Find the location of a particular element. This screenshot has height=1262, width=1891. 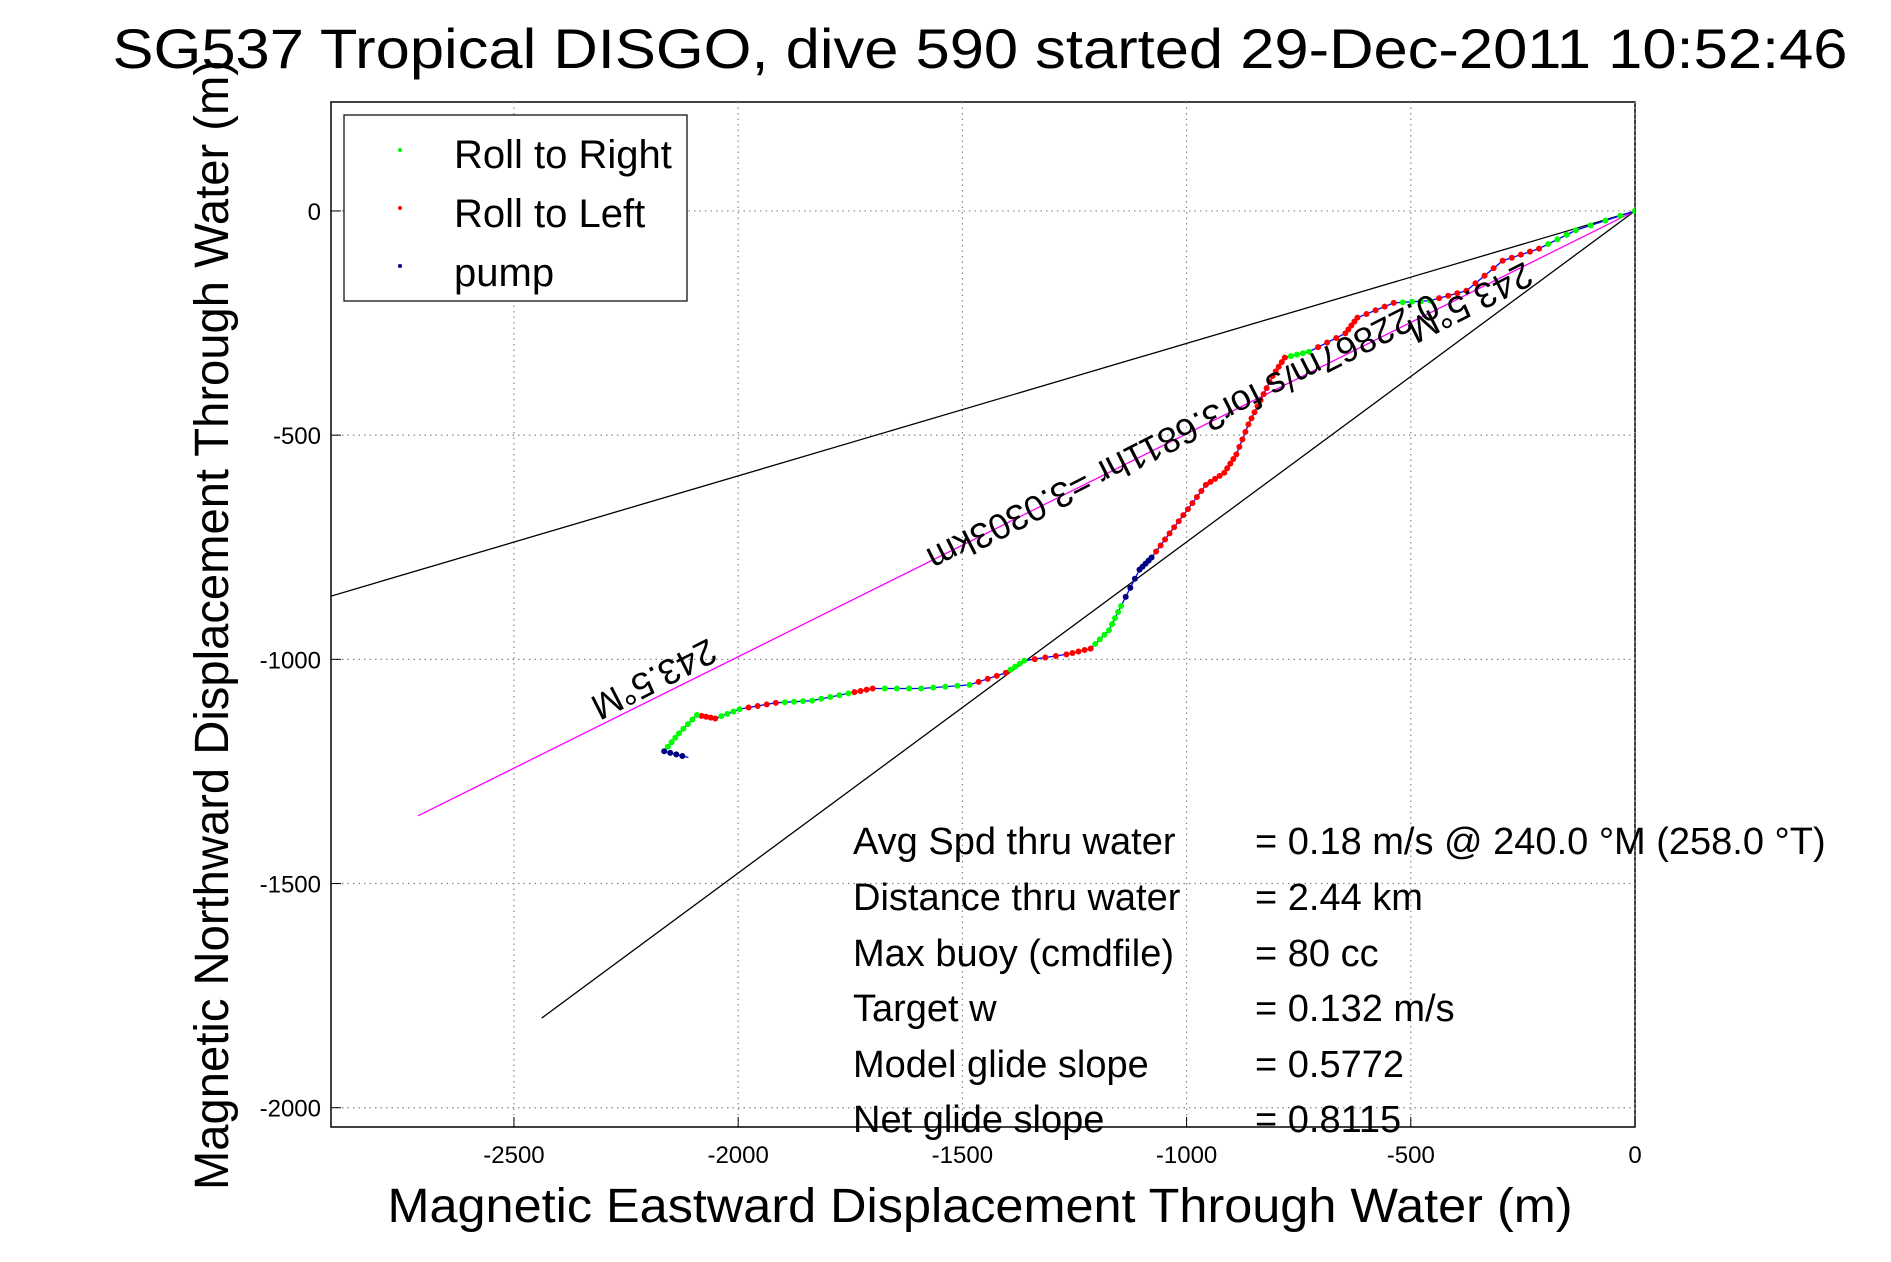

x-tick-label: -2000 is located at coordinates (737, 1155).